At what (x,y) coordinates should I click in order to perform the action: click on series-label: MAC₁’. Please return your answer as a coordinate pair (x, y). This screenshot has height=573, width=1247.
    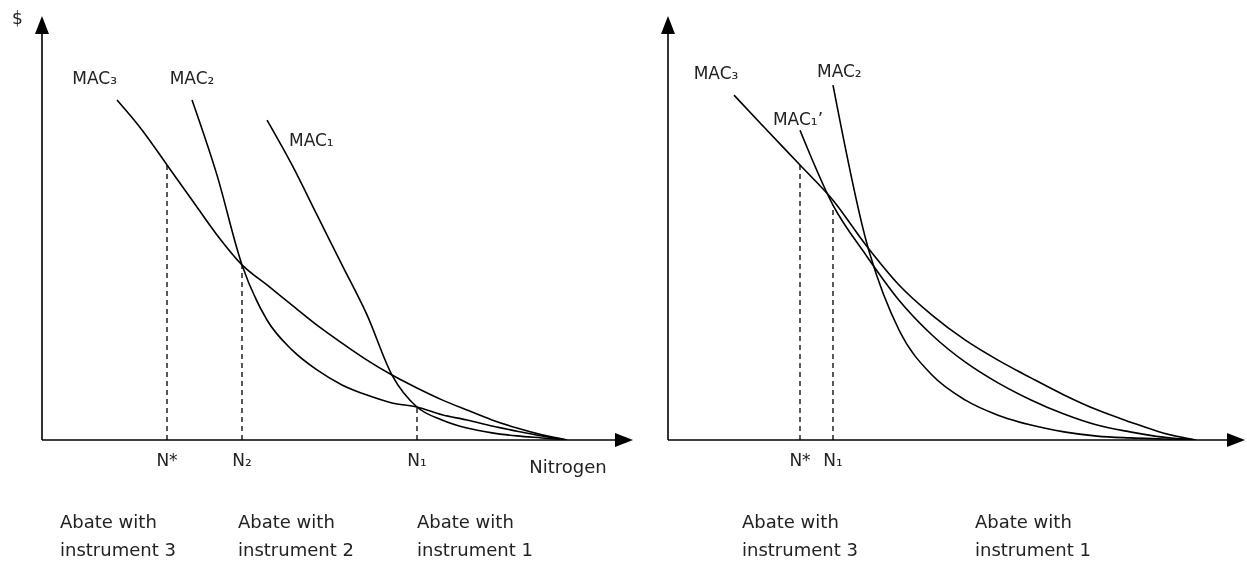
    Looking at the image, I should click on (798, 119).